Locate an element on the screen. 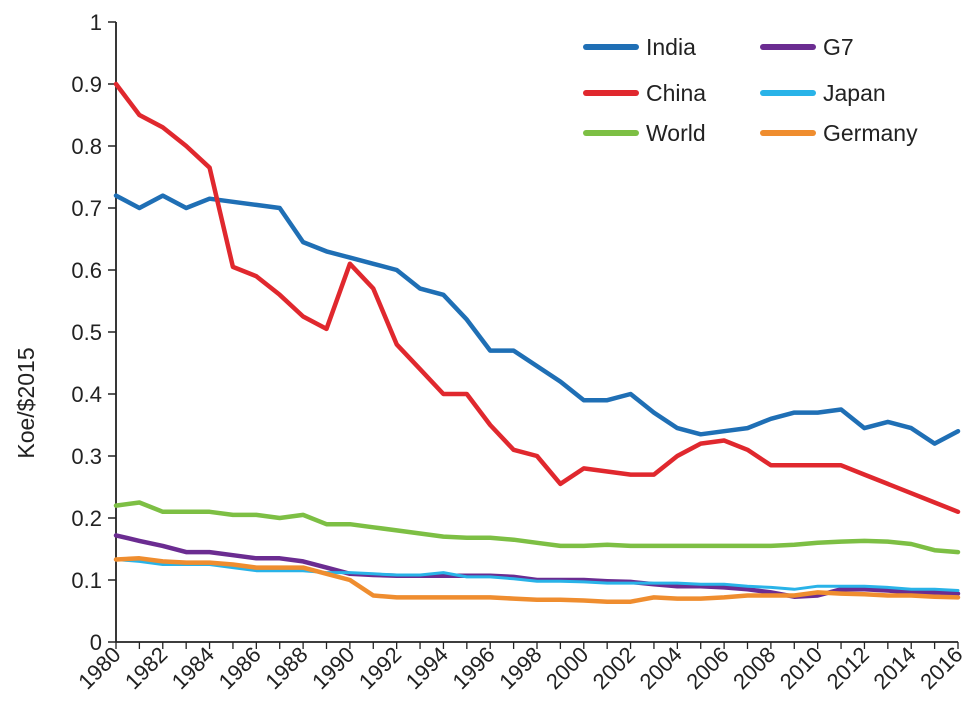 Image resolution: width=971 pixels, height=709 pixels. y-axis-title: Koe/$2015 is located at coordinates (26, 402).